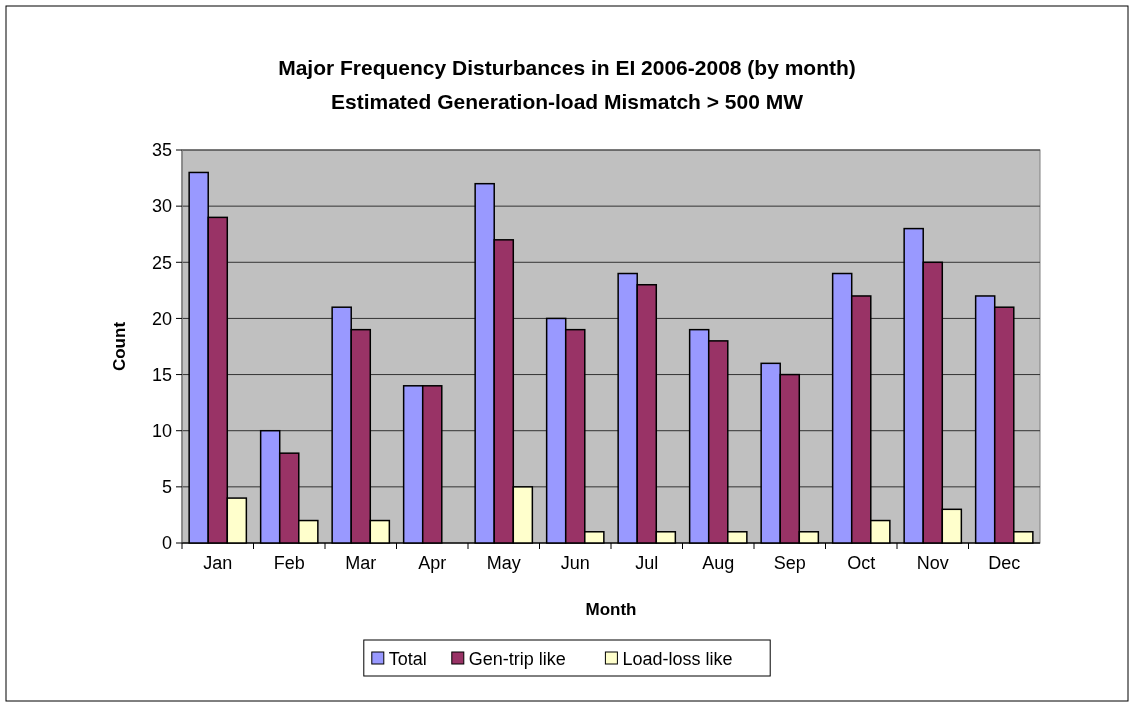  Describe the element at coordinates (166, 487) in the screenshot. I see `y-tick-label: 5` at that location.